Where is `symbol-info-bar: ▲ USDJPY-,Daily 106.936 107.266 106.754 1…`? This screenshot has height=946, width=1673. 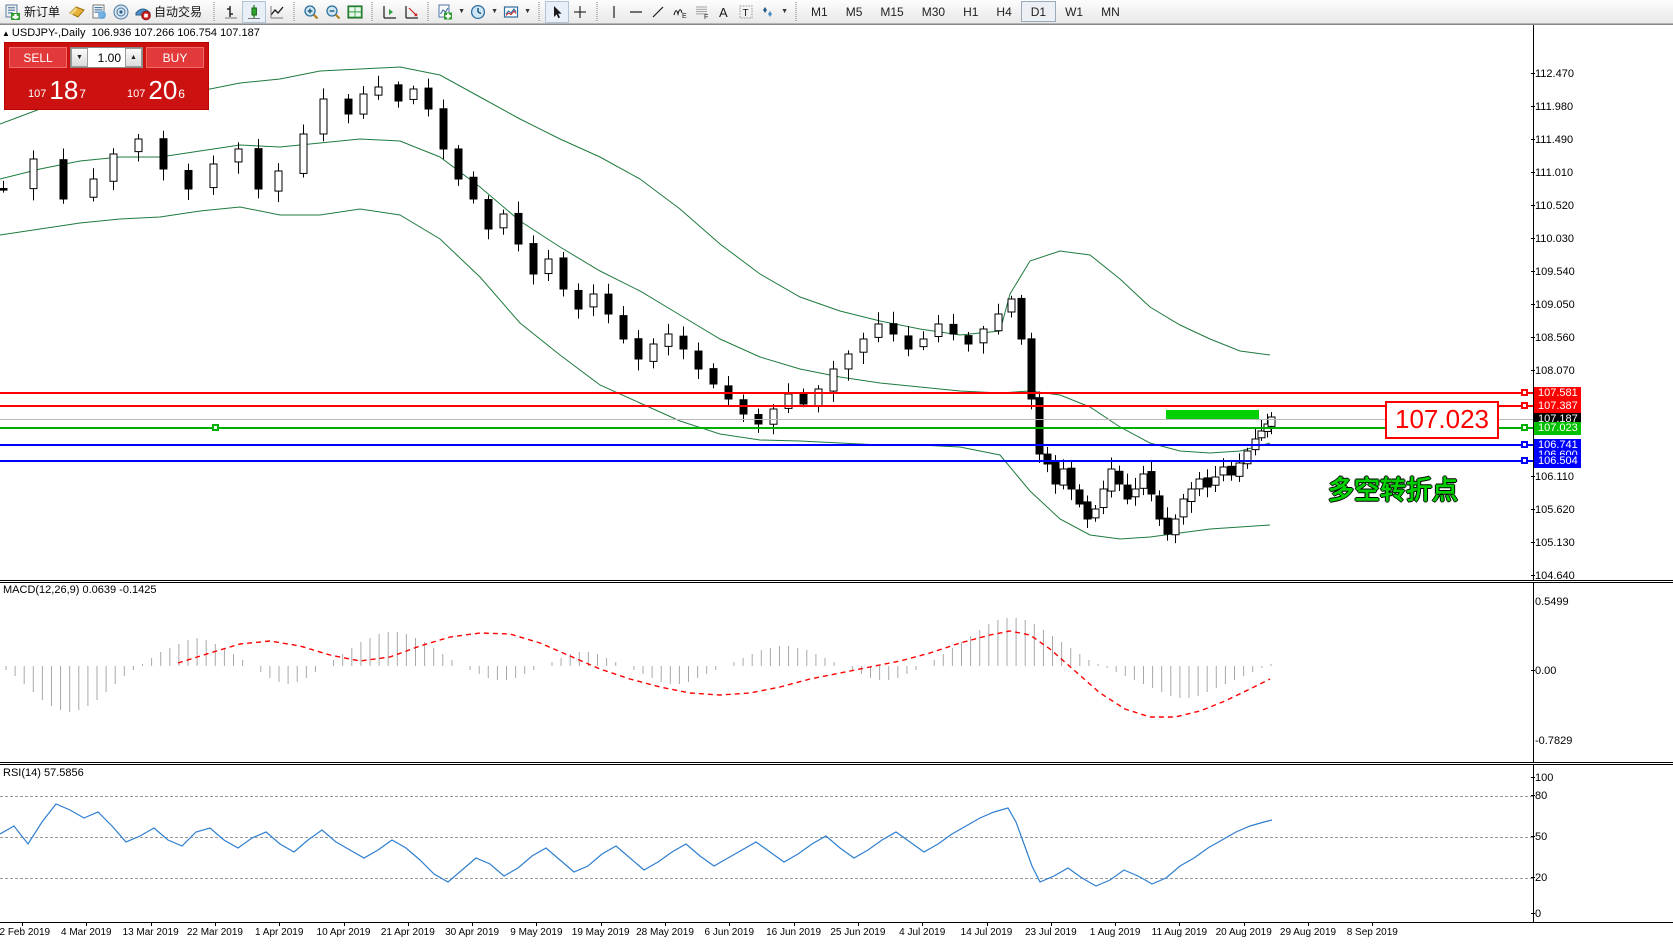 symbol-info-bar: ▲ USDJPY-,Daily 106.936 107.266 106.754 1… is located at coordinates (131, 33).